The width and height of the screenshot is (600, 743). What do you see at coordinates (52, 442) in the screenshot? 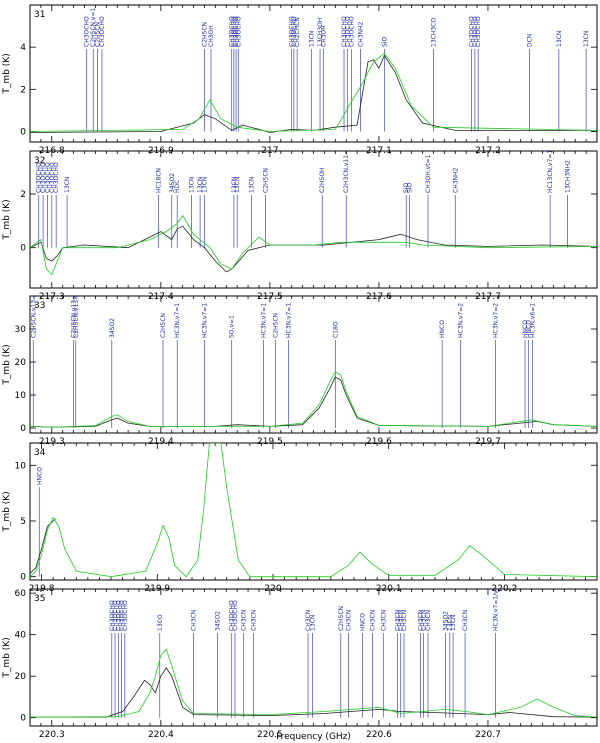
I see `x-tick-label: 219.3` at bounding box center [52, 442].